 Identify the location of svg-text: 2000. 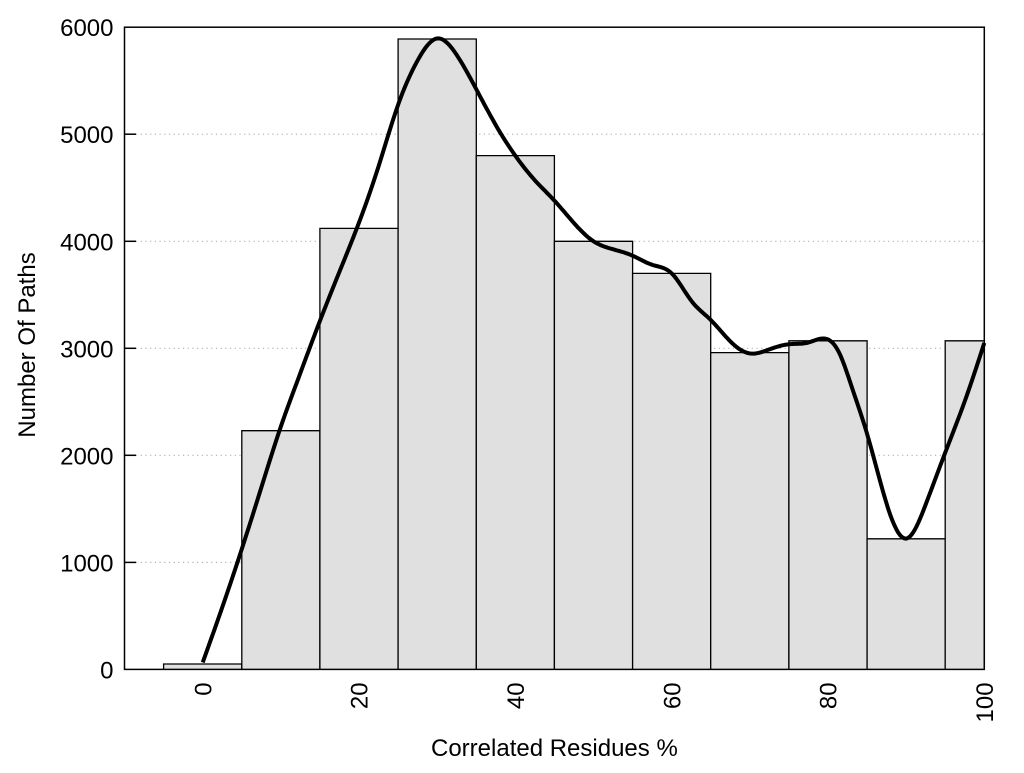
(86, 456).